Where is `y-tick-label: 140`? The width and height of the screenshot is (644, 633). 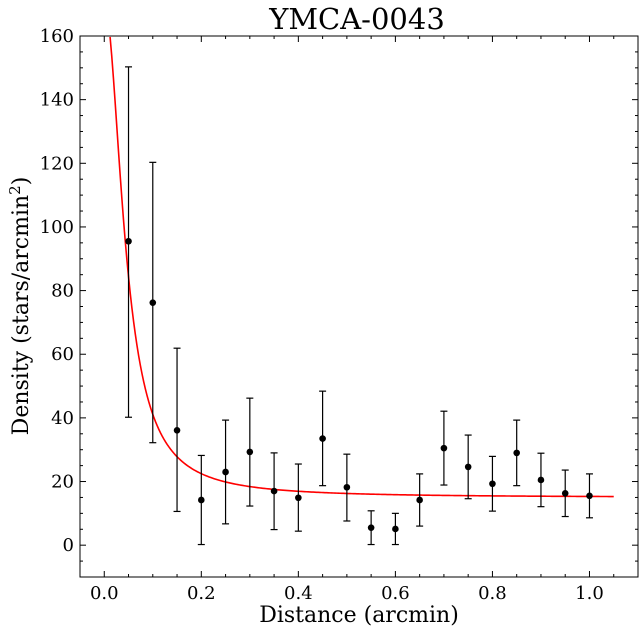 y-tick-label: 140 is located at coordinates (57, 100).